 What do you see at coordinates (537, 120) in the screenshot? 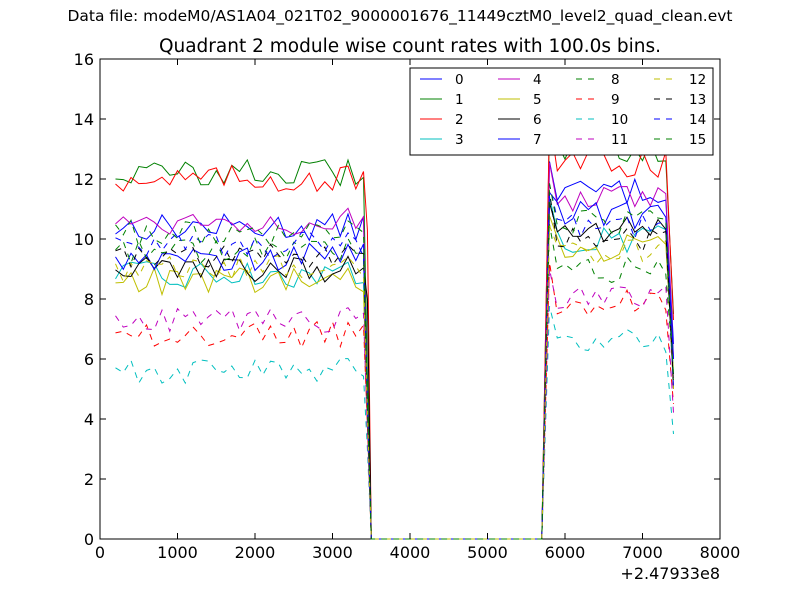
I see `legend-label-6: 6` at bounding box center [537, 120].